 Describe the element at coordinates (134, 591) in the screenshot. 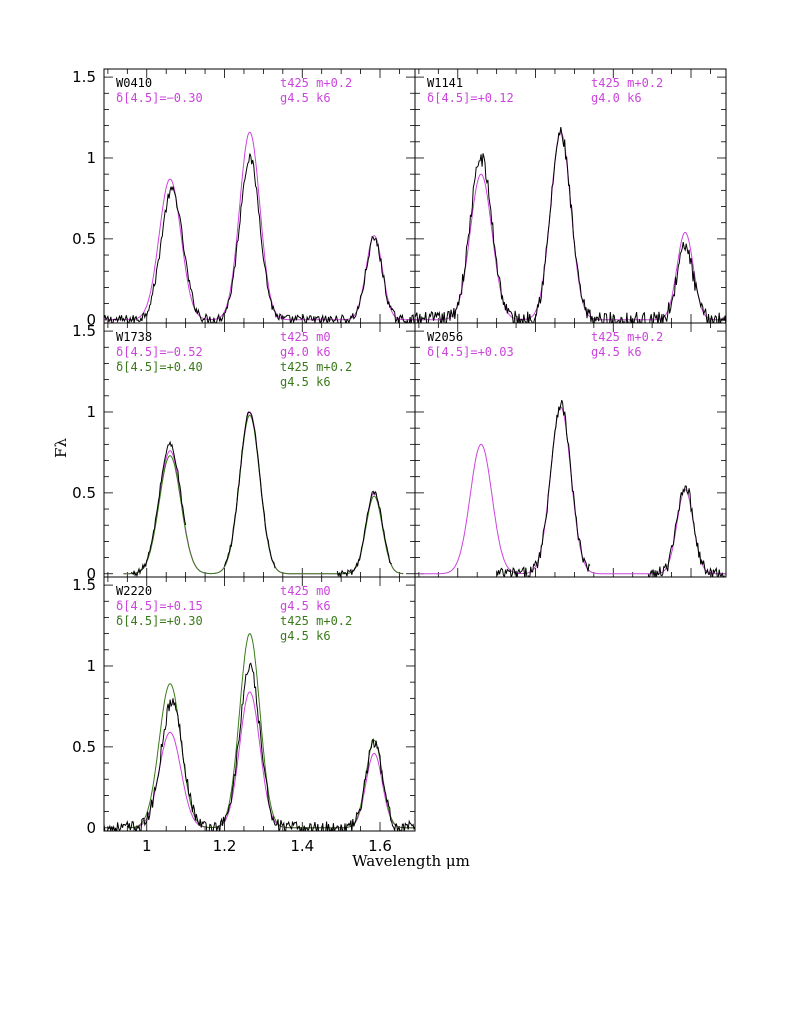

I see `panel-label: W2220` at that location.